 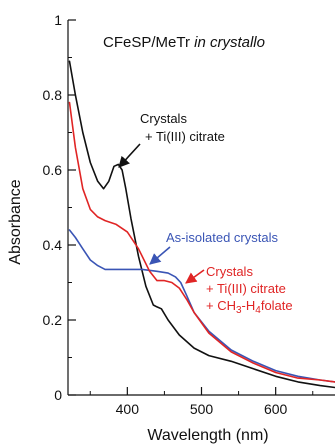 What do you see at coordinates (258, 310) in the screenshot?
I see `annotation-folate-sub-2: 4` at bounding box center [258, 310].